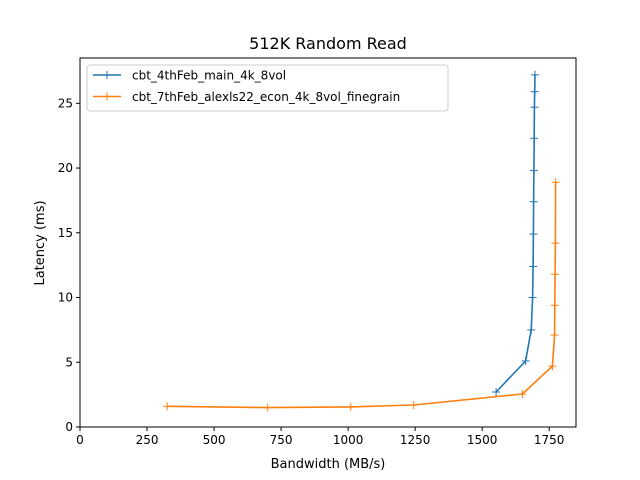 The width and height of the screenshot is (640, 480). What do you see at coordinates (415, 440) in the screenshot?
I see `x-tick-label: 1250` at bounding box center [415, 440].